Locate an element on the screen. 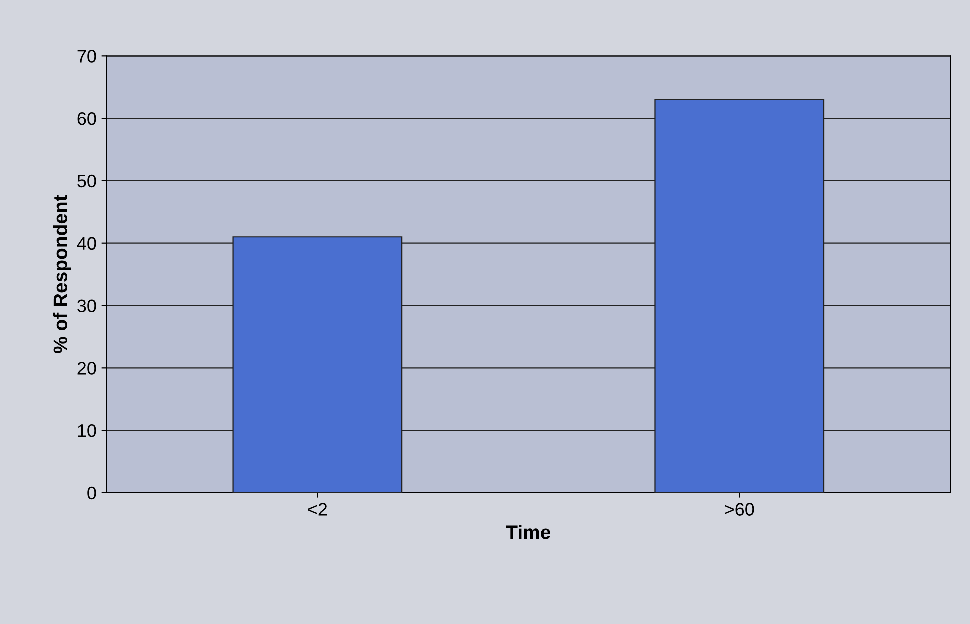 This screenshot has width=970, height=624. y-tick-label: 30 is located at coordinates (87, 306).